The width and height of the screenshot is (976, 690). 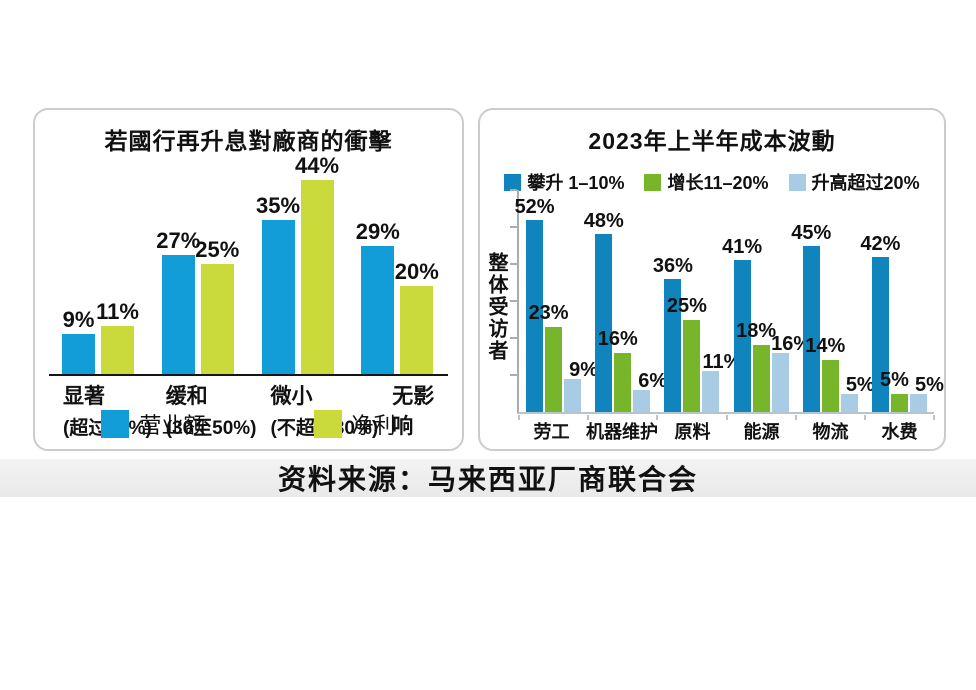 I want to click on category-label-line2: (30至50%), so click(x=211, y=428).